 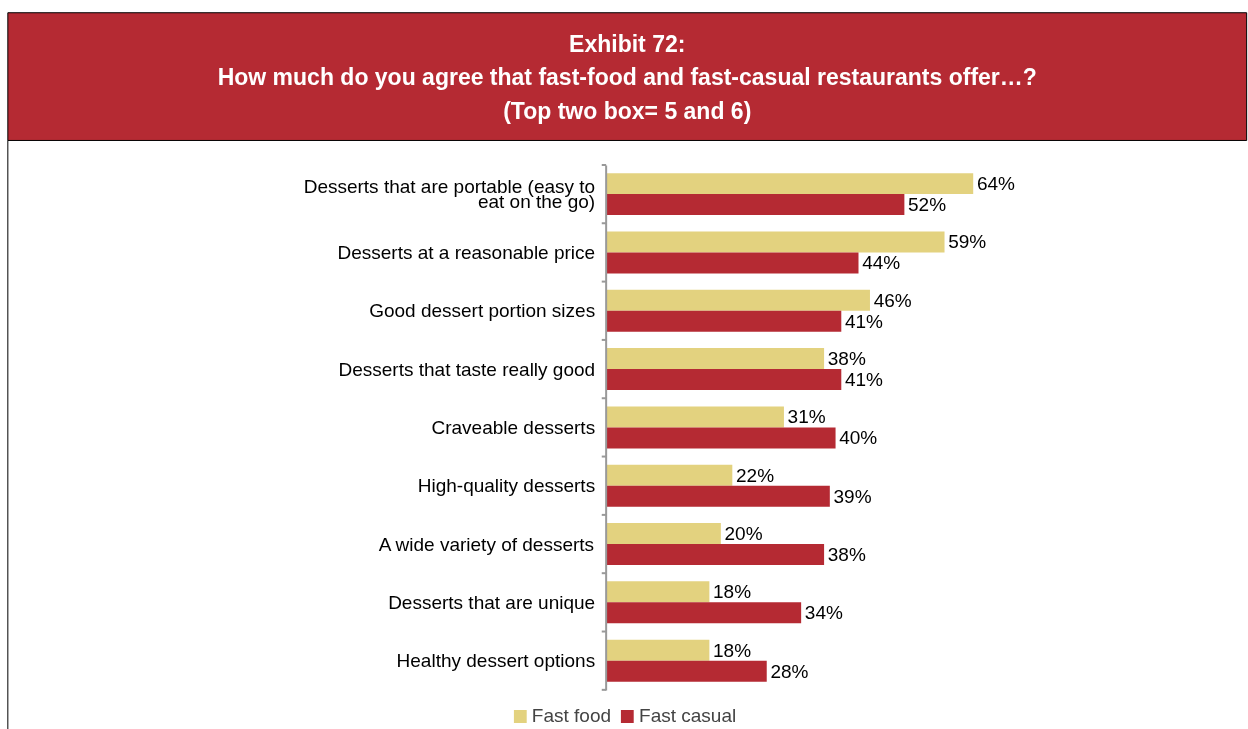 I want to click on data-label: 52%, so click(x=927, y=205).